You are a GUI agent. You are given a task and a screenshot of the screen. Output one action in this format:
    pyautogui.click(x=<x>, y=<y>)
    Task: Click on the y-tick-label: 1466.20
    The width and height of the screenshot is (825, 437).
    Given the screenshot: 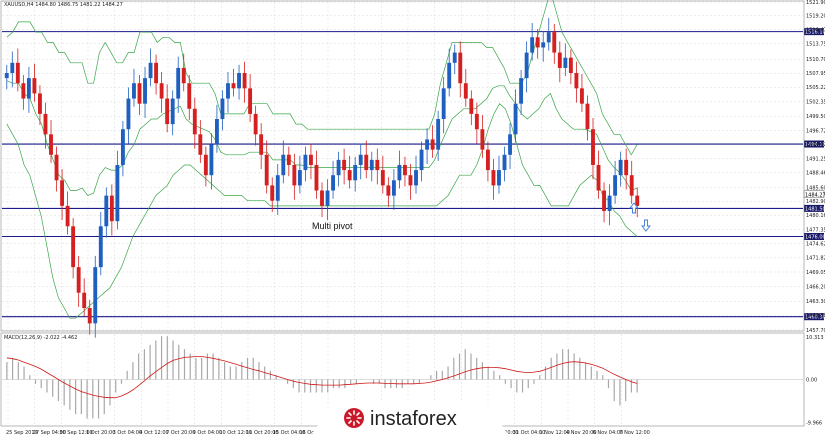 What is the action you would take?
    pyautogui.click(x=815, y=287)
    